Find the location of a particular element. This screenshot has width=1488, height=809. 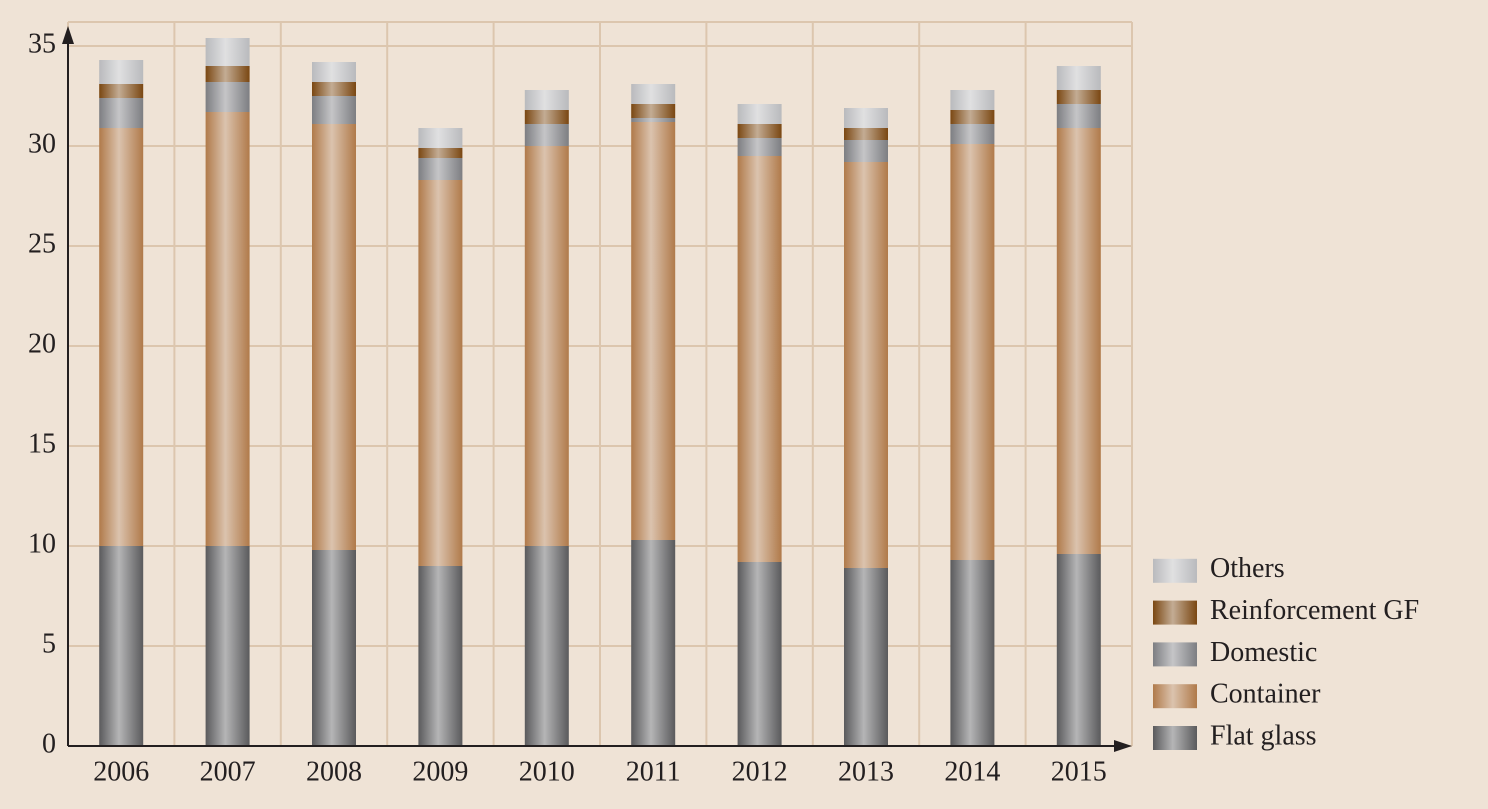

x-tick-label: 2011 is located at coordinates (653, 771).